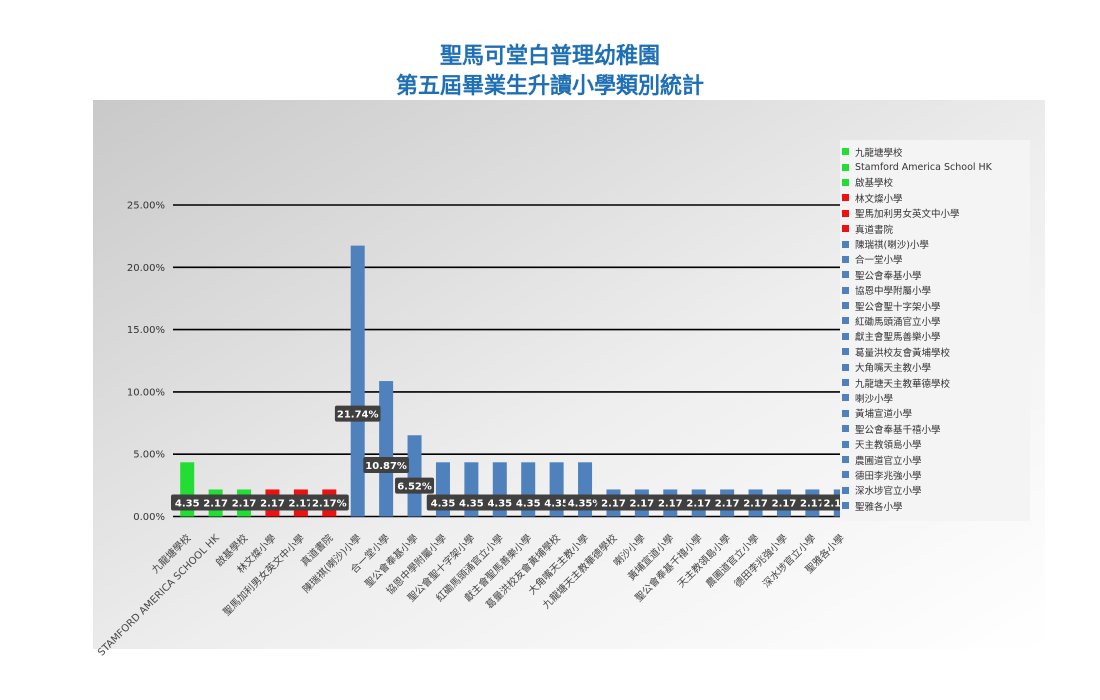 The height and width of the screenshot is (700, 1100). Describe the element at coordinates (888, 476) in the screenshot. I see `legend-label: 德田李兆強小學` at that location.